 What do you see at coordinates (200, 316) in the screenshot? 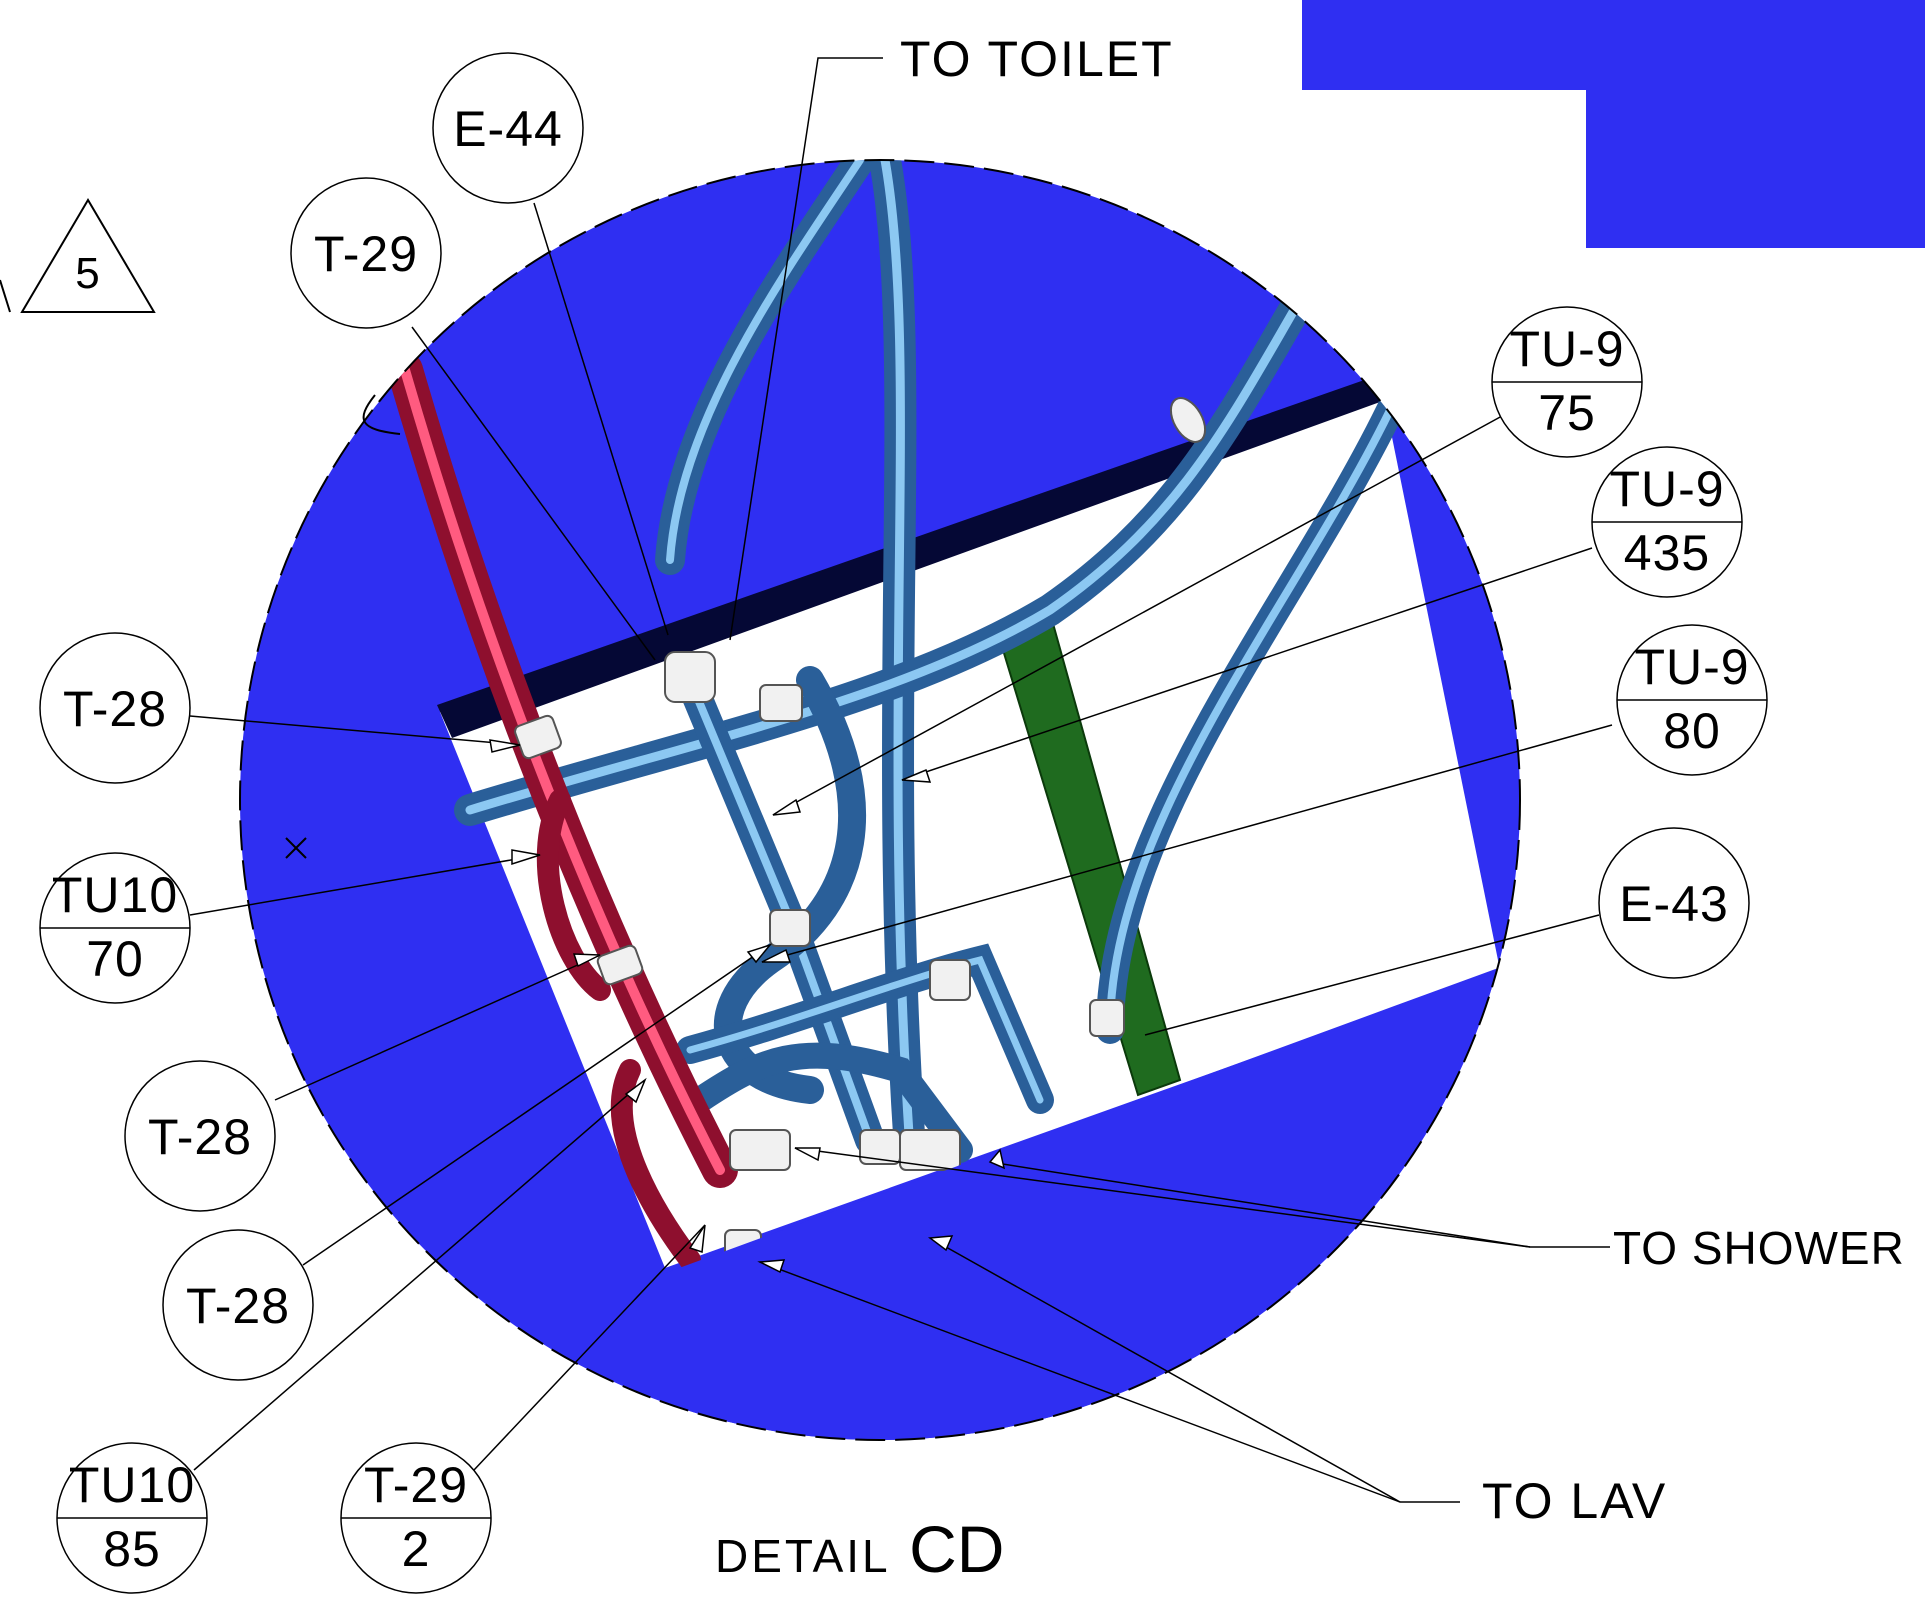
I see `revision-triangle: 5` at bounding box center [200, 316].